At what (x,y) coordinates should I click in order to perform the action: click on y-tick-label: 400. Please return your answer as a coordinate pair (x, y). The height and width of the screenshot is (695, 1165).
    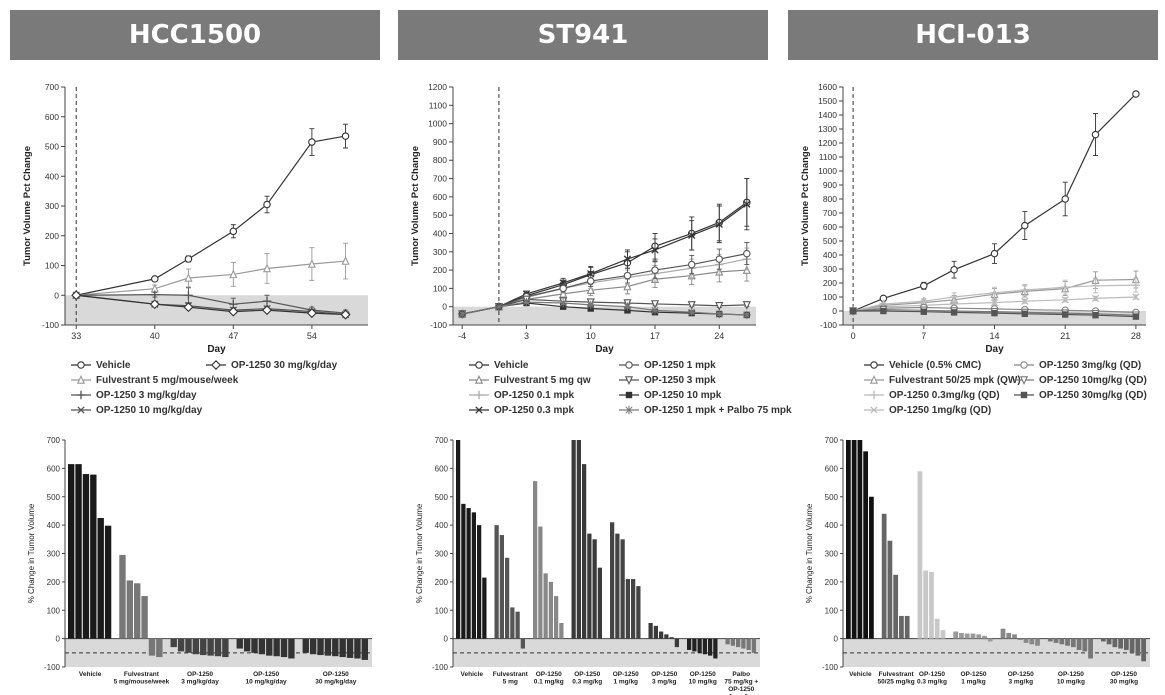
    Looking at the image, I should click on (54, 525).